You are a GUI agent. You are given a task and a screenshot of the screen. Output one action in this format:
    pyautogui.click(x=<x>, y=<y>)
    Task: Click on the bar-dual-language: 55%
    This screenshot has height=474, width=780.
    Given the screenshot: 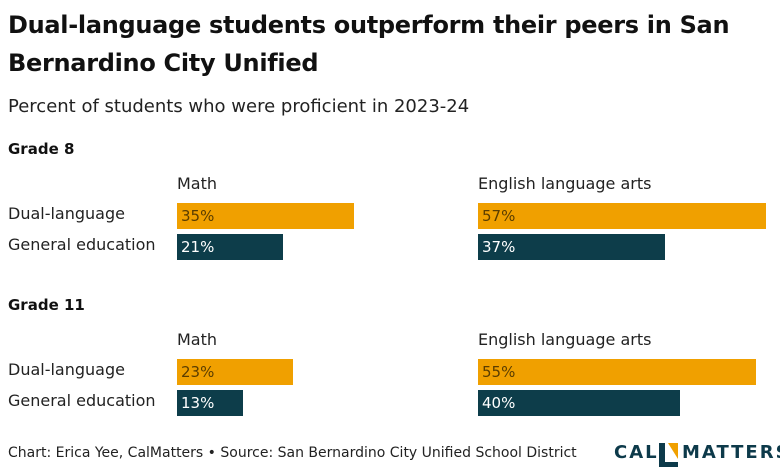 What is the action you would take?
    pyautogui.click(x=617, y=372)
    